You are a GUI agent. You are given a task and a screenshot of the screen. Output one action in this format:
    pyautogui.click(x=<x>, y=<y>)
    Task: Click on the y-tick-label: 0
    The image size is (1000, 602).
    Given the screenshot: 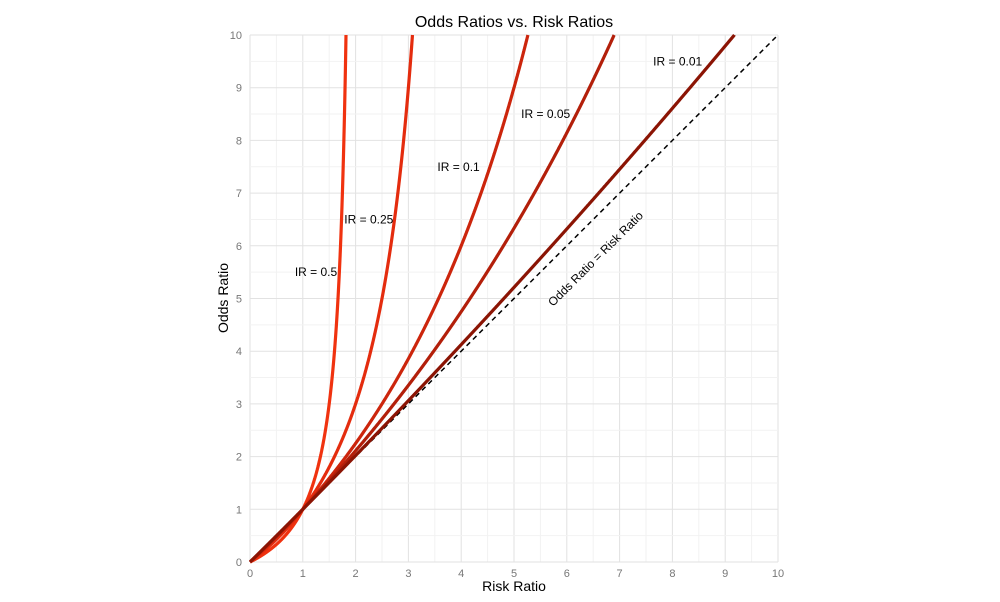 What is the action you would take?
    pyautogui.click(x=239, y=563)
    